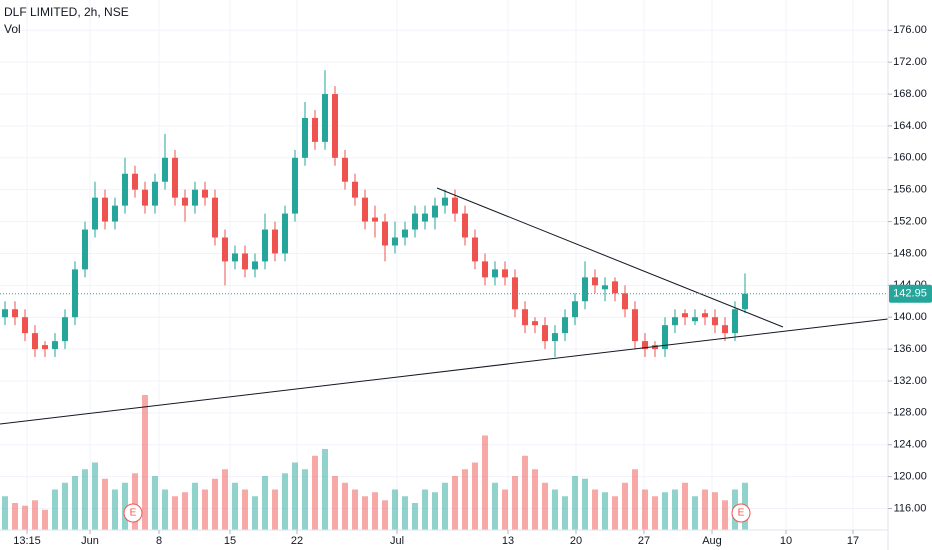  What do you see at coordinates (644, 541) in the screenshot?
I see `x-tick-label: 27` at bounding box center [644, 541].